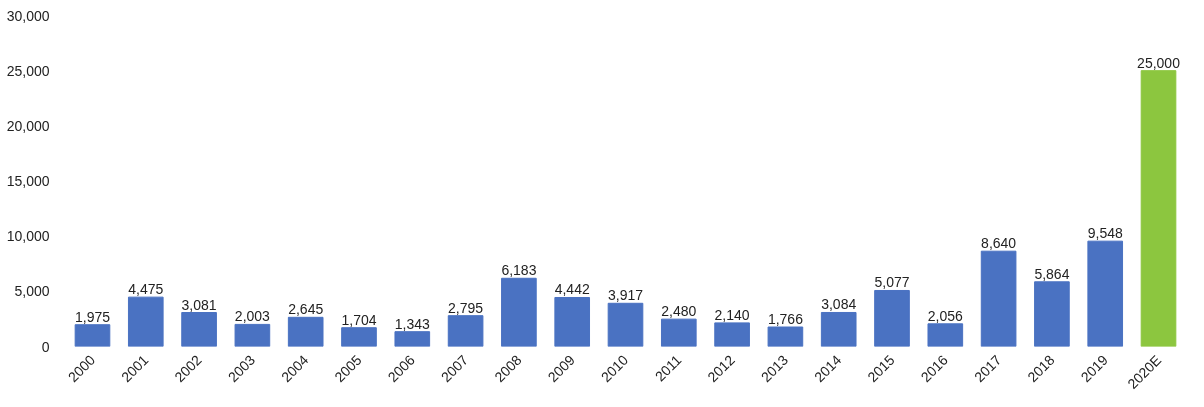 This screenshot has height=407, width=1204. I want to click on data-label: 5,077, so click(892, 282).